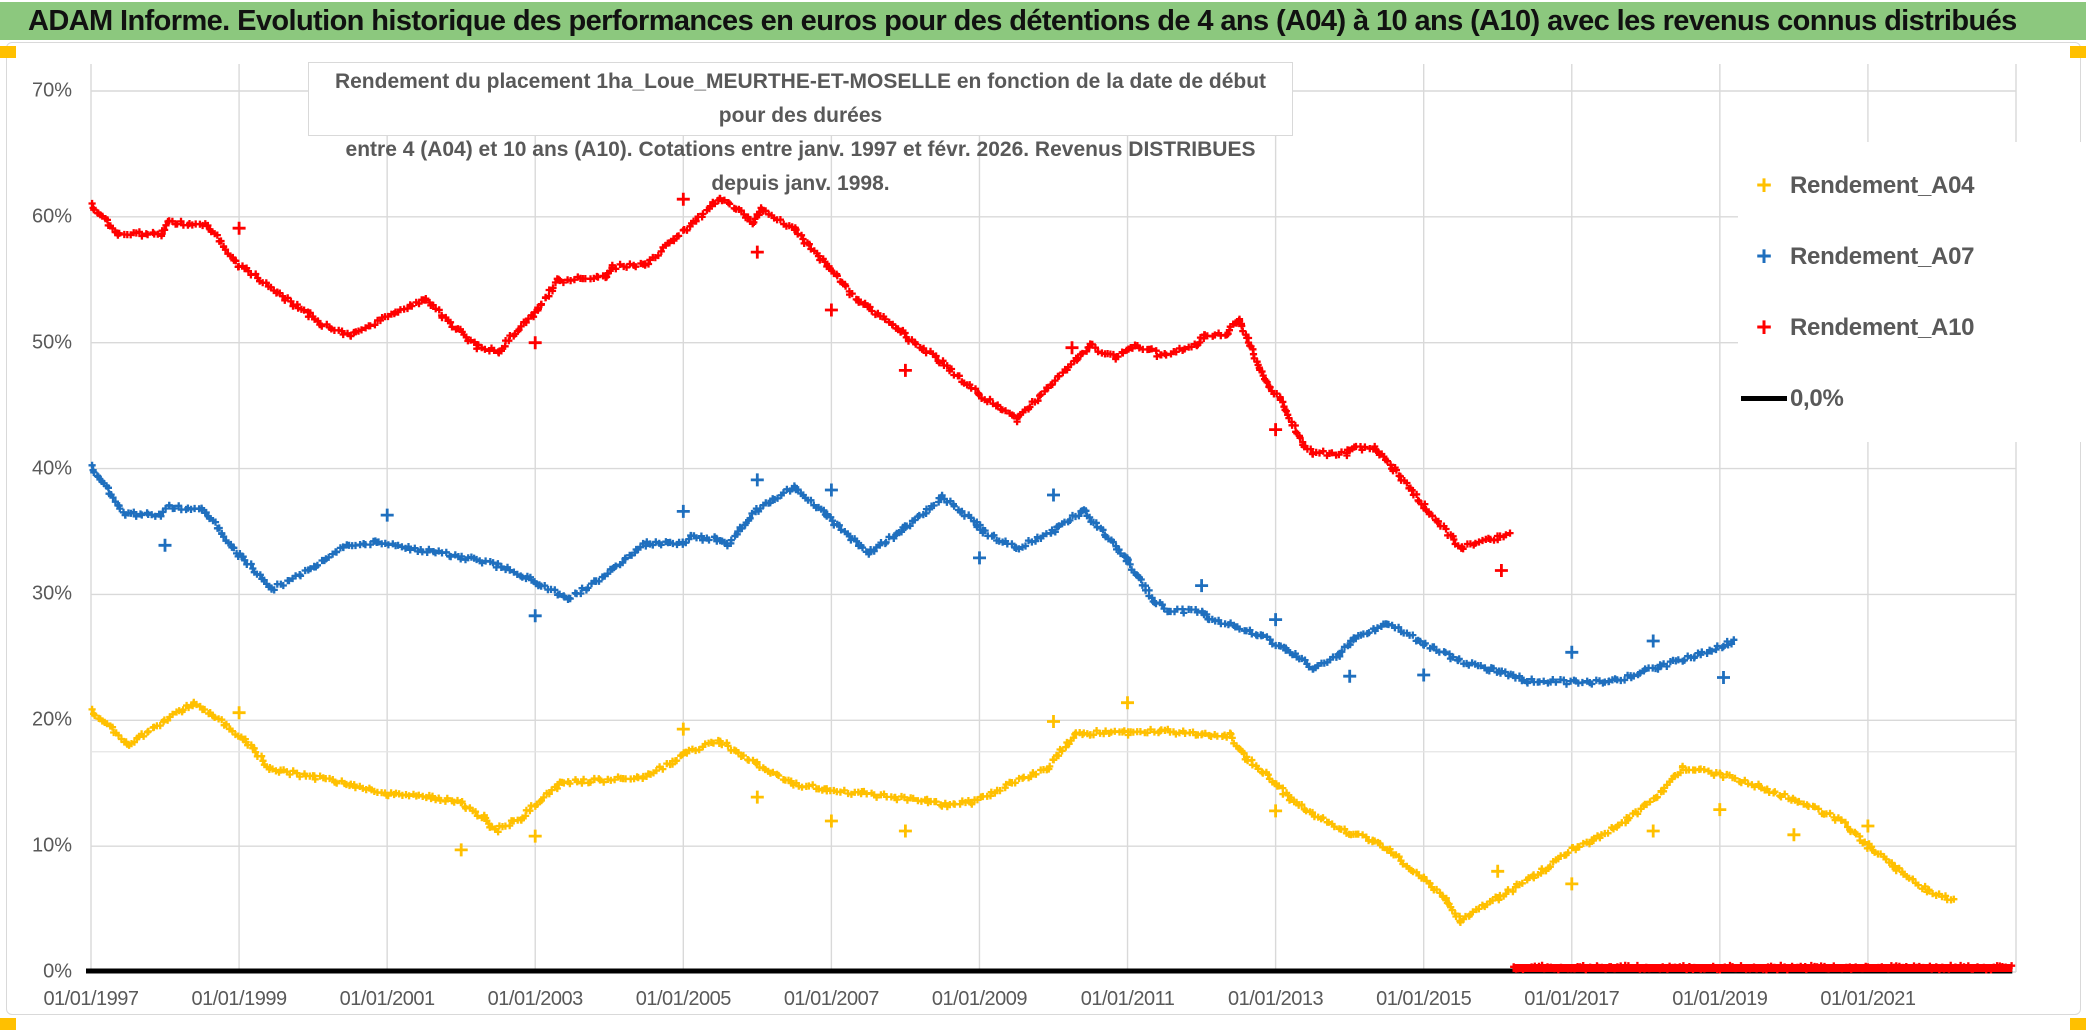 The image size is (2086, 1031). Describe the element at coordinates (57, 971) in the screenshot. I see `y-axis-label: 0%` at that location.